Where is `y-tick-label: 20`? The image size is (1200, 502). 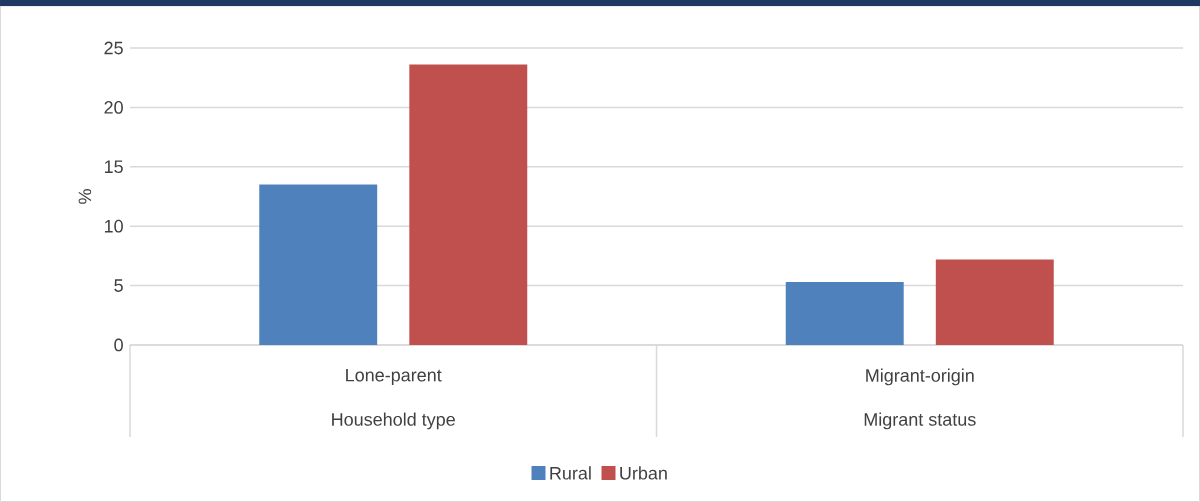 y-tick-label: 20 is located at coordinates (113, 107).